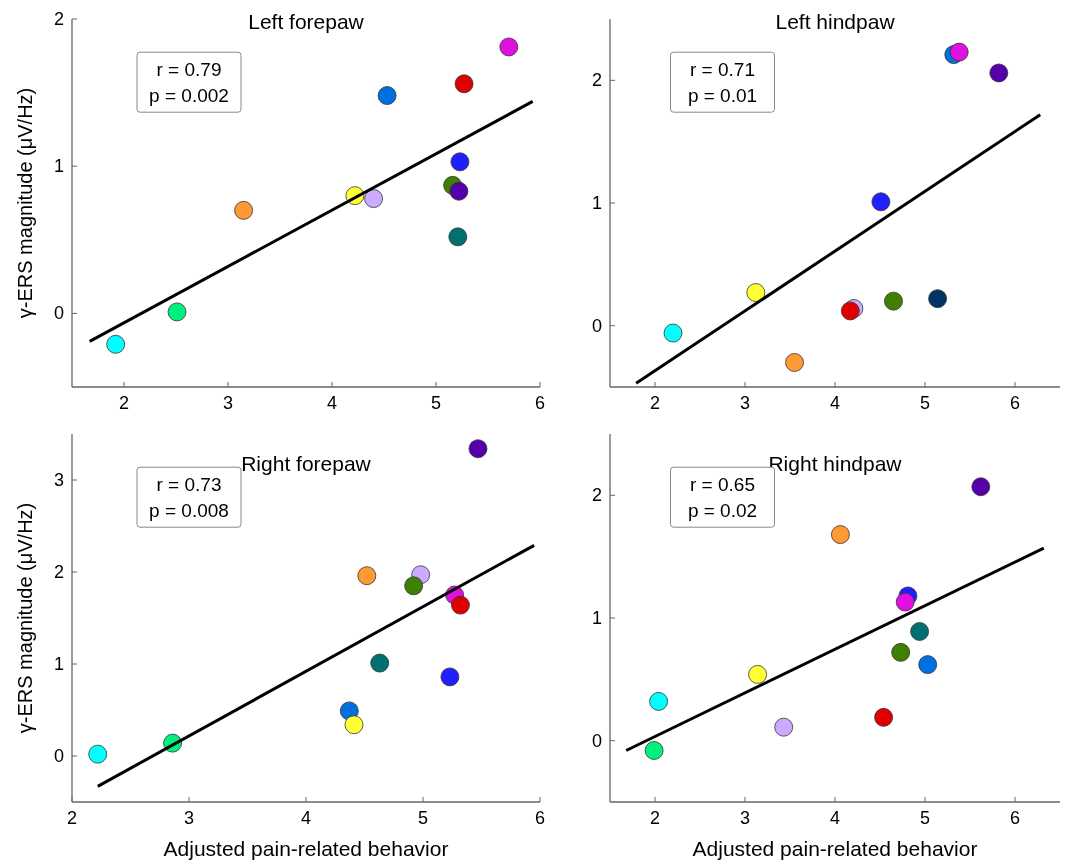  Describe the element at coordinates (722, 511) in the screenshot. I see `annotation: p = 0.02` at that location.